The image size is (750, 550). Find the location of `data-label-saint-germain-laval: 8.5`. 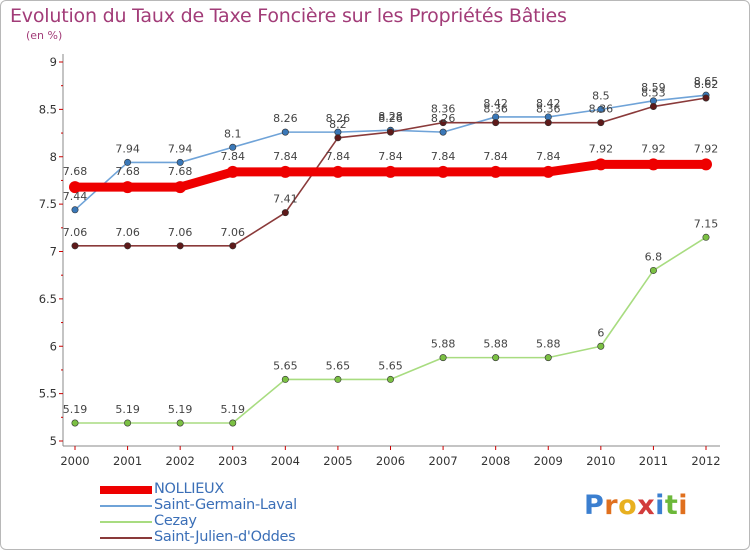

data-label-saint-germain-laval: 8.5 is located at coordinates (601, 95).